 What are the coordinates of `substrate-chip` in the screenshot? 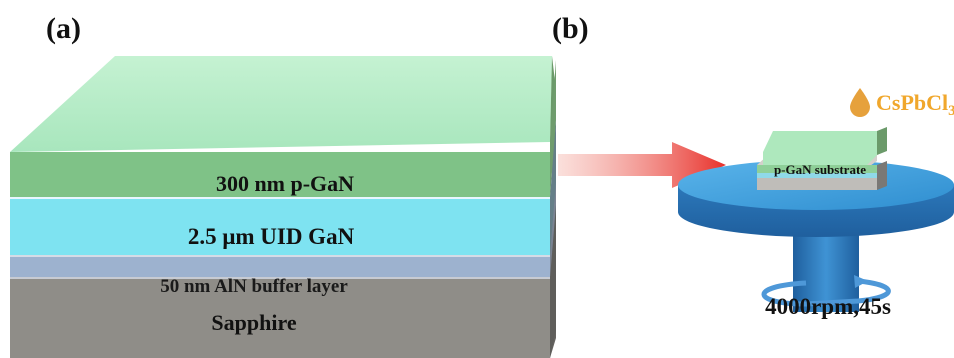 It's located at (822, 158).